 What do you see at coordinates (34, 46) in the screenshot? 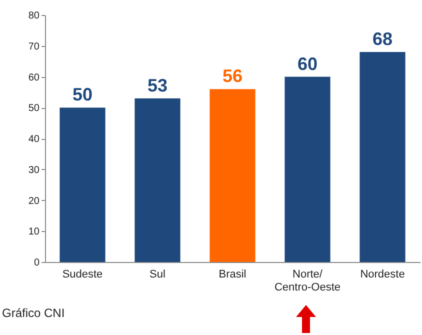
I see `y-tick-label: 70` at bounding box center [34, 46].